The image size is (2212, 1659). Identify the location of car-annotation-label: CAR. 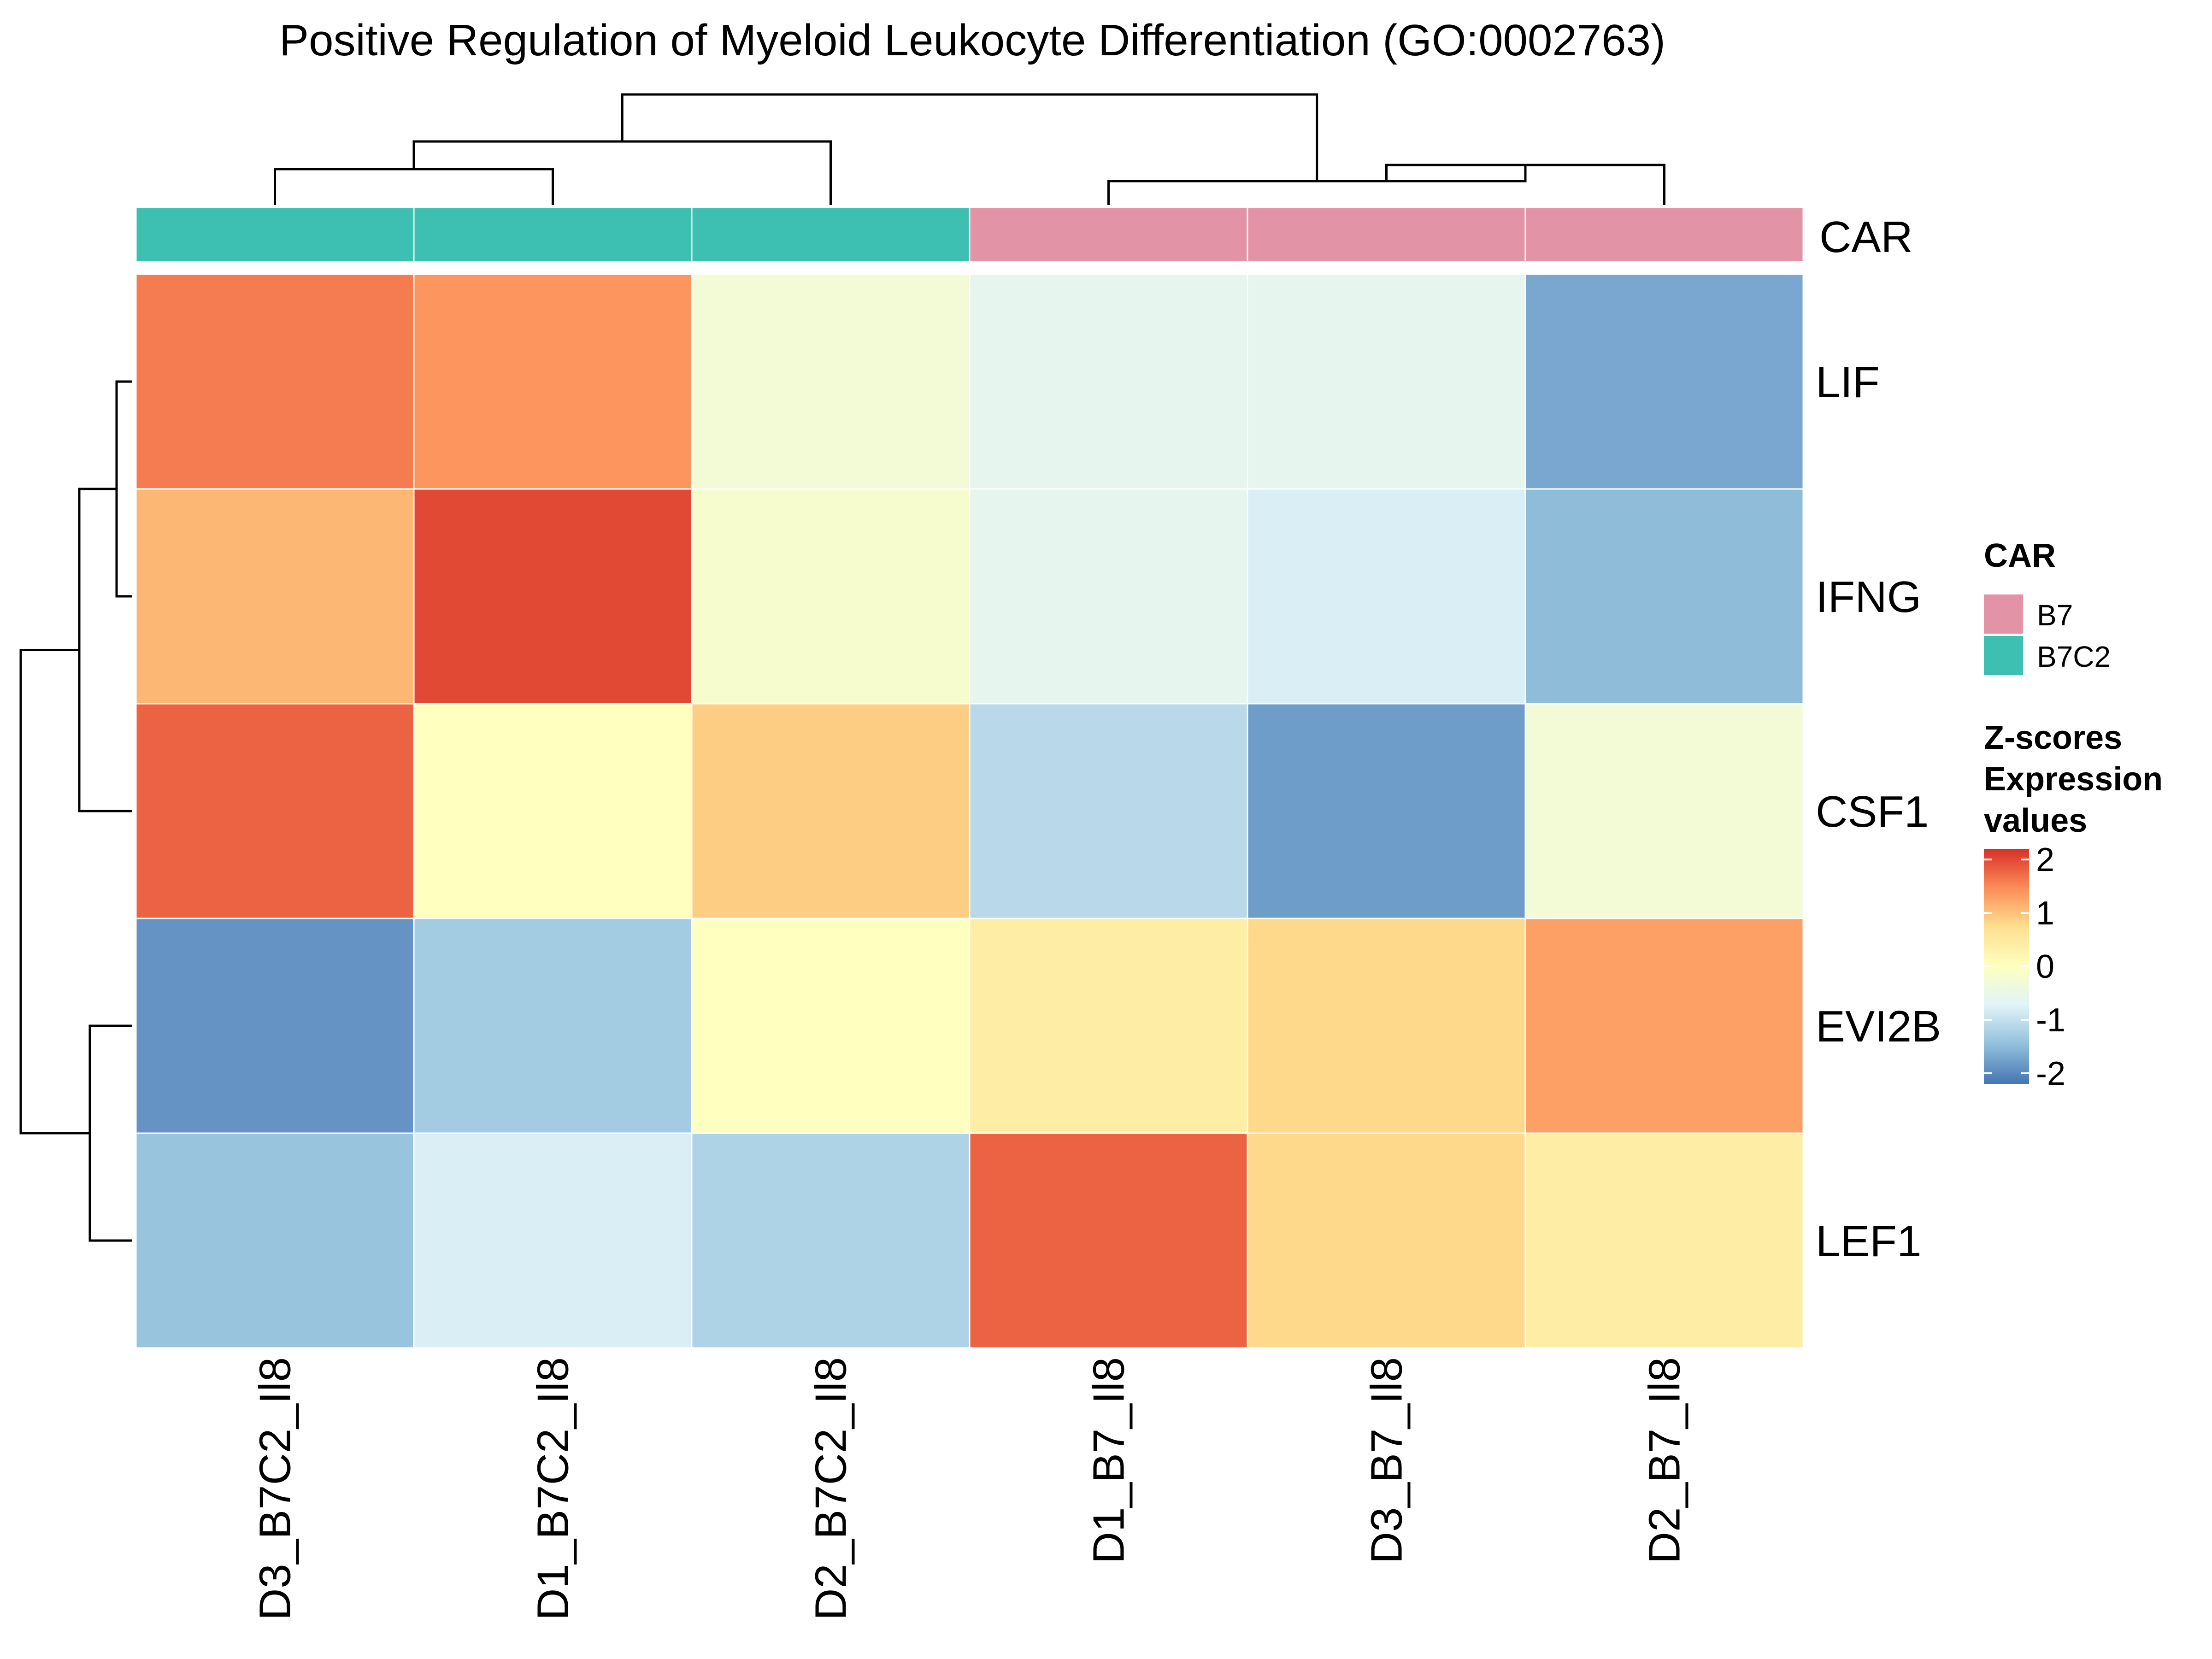
(1866, 237).